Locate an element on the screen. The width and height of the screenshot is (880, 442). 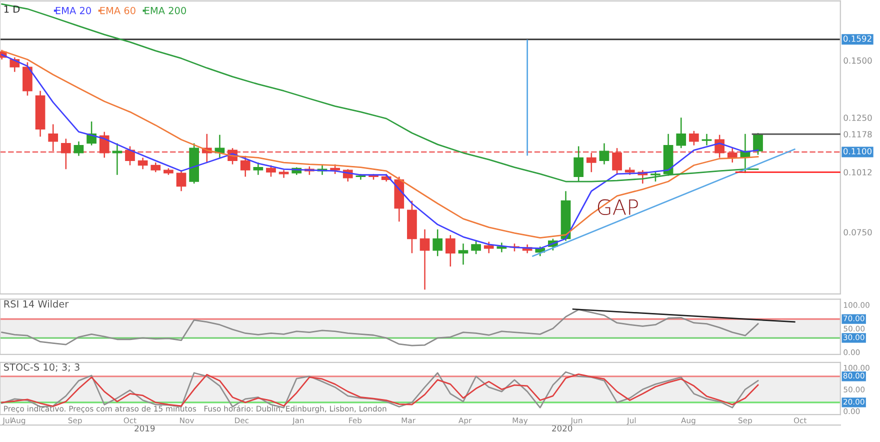
x2-tick-label: 2019 is located at coordinates (144, 428).